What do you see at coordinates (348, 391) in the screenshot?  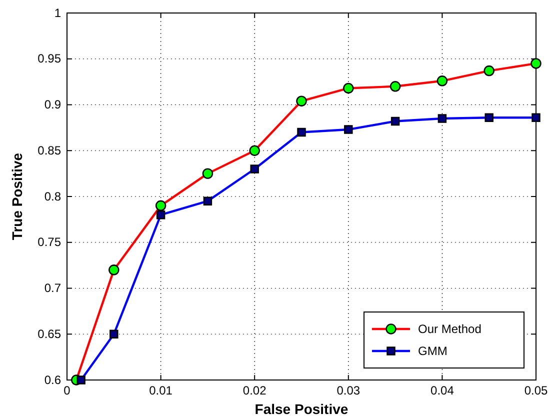 I see `x-tick-label: 0.03` at bounding box center [348, 391].